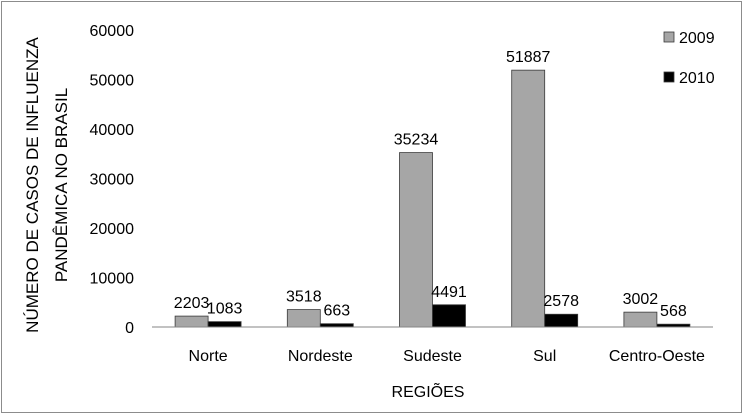 The height and width of the screenshot is (416, 745). What do you see at coordinates (61, 185) in the screenshot?
I see `y-axis-title-line-2: PANDÊMICA NO BRASIL` at bounding box center [61, 185].